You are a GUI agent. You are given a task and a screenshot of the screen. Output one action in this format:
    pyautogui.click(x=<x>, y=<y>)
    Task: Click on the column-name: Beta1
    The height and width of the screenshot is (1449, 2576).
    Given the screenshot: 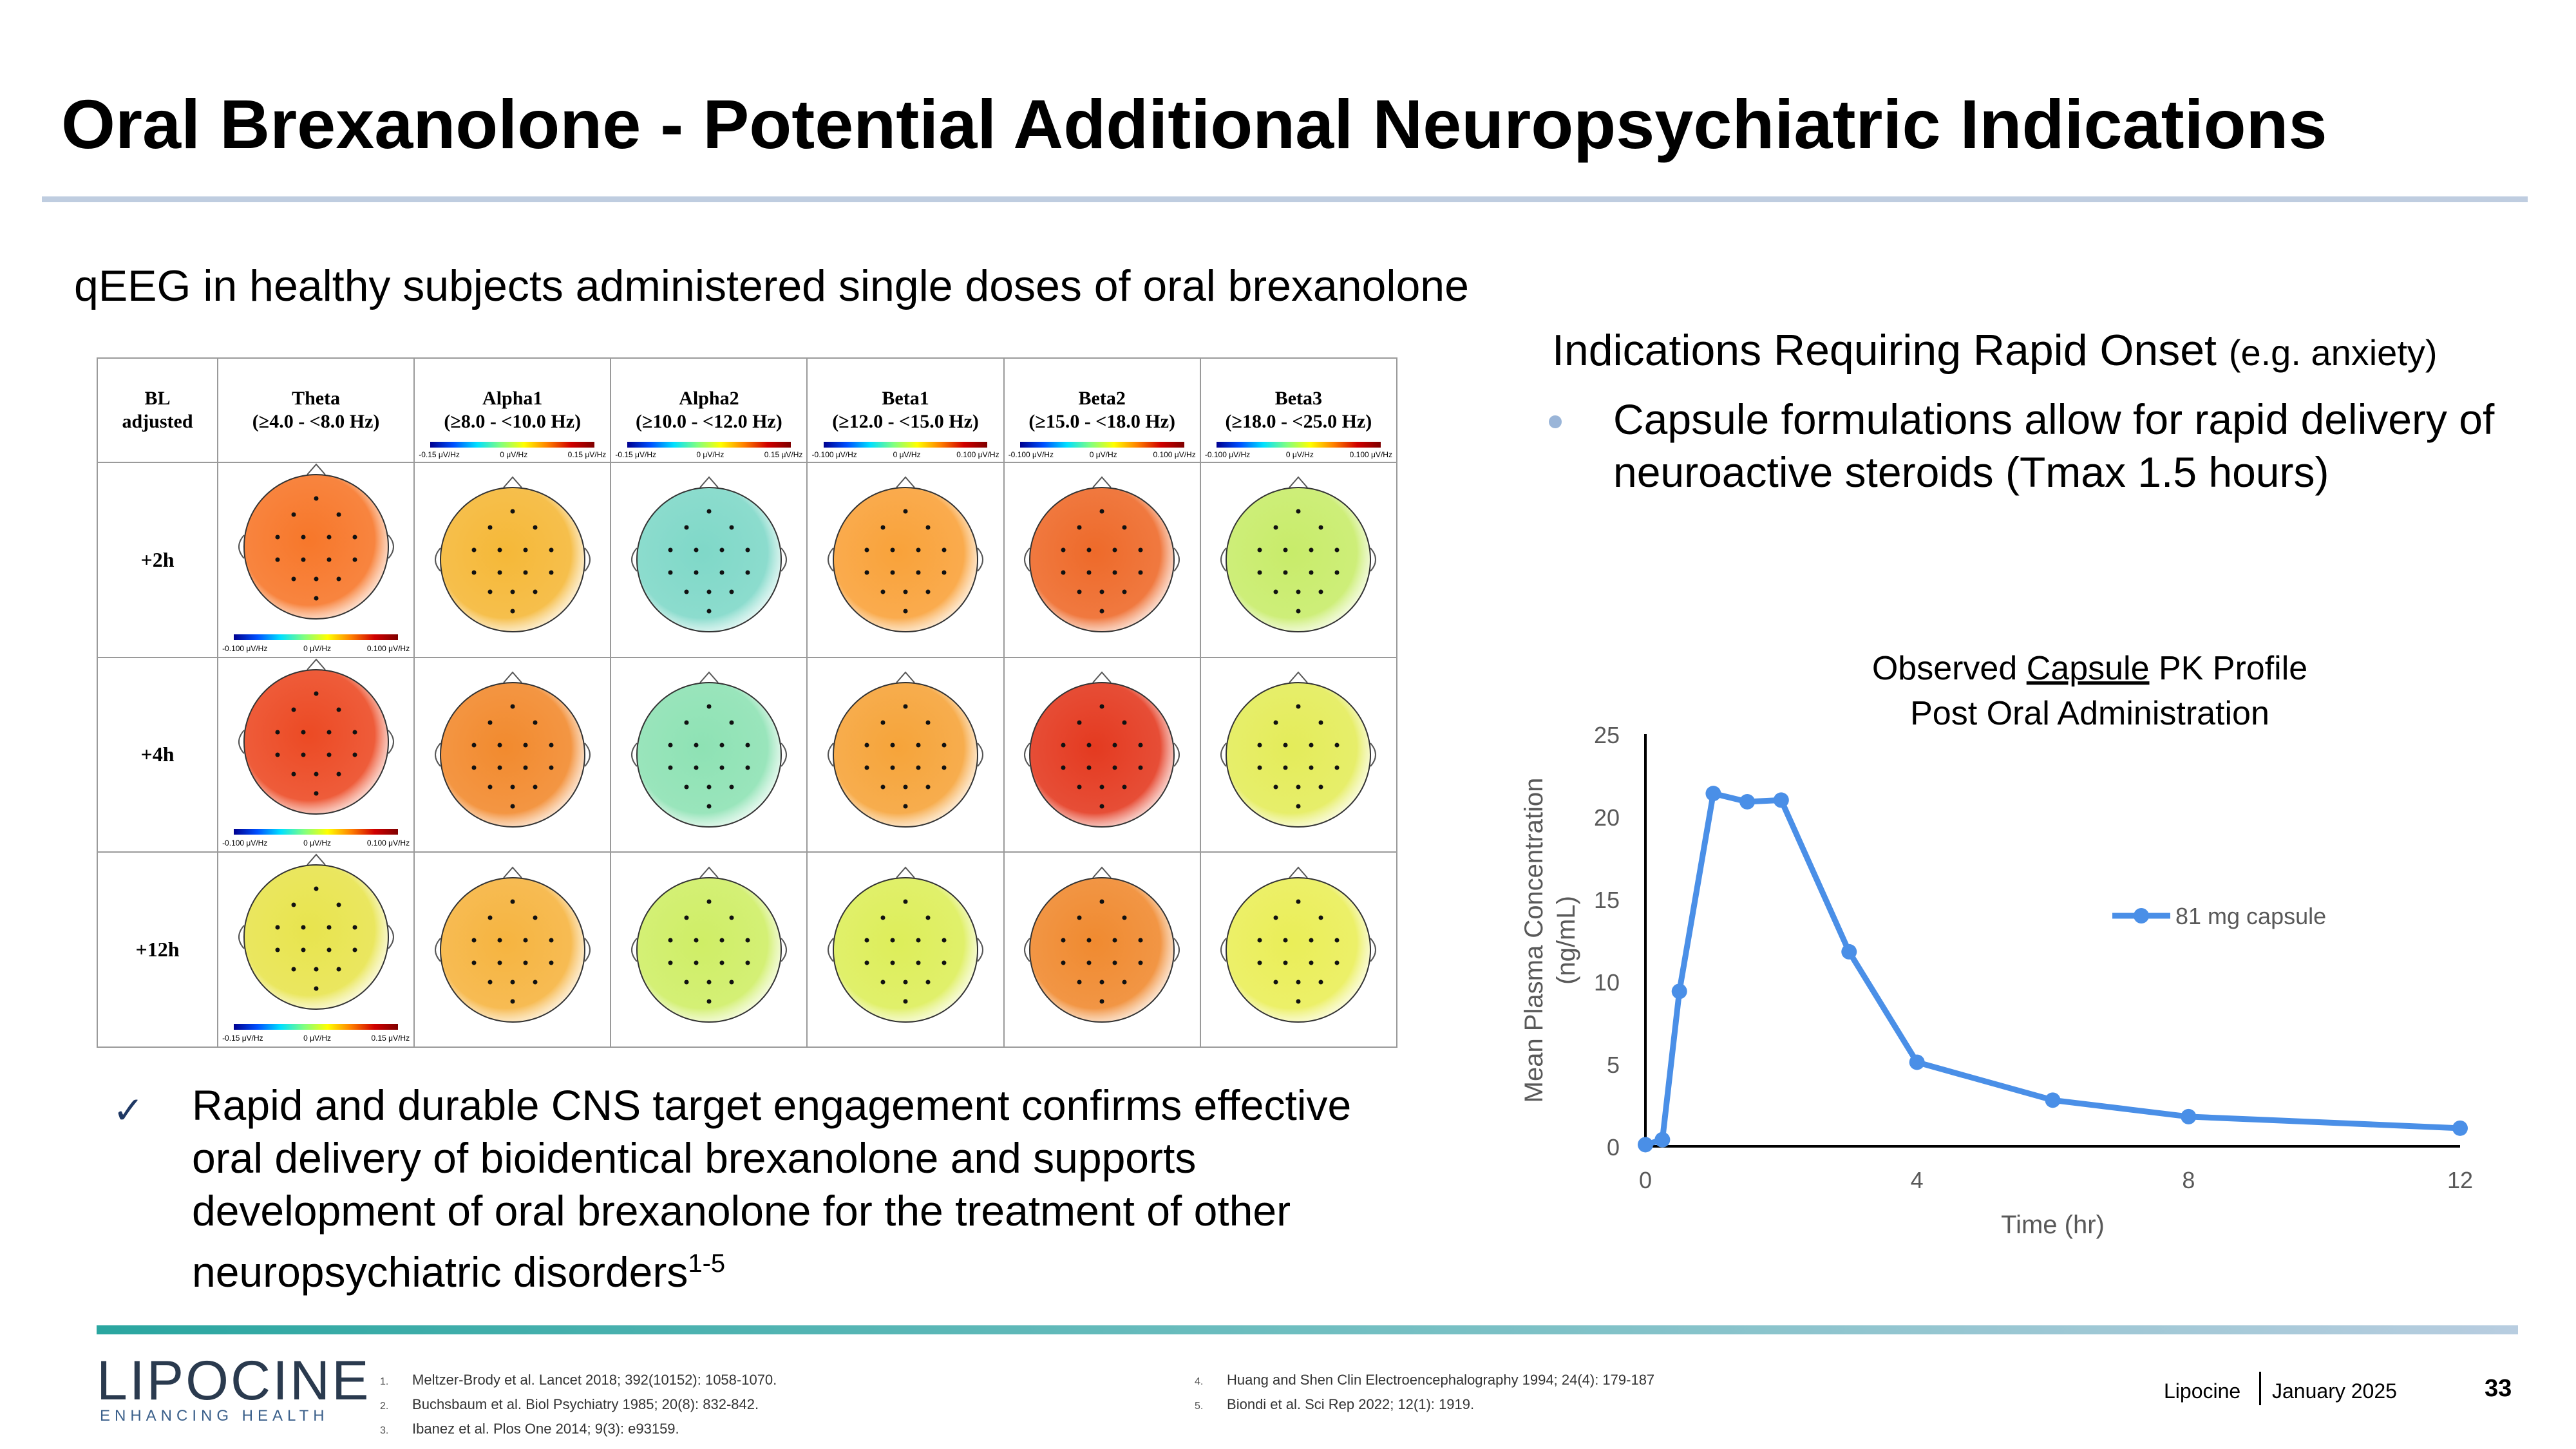 What is the action you would take?
    pyautogui.click(x=906, y=399)
    